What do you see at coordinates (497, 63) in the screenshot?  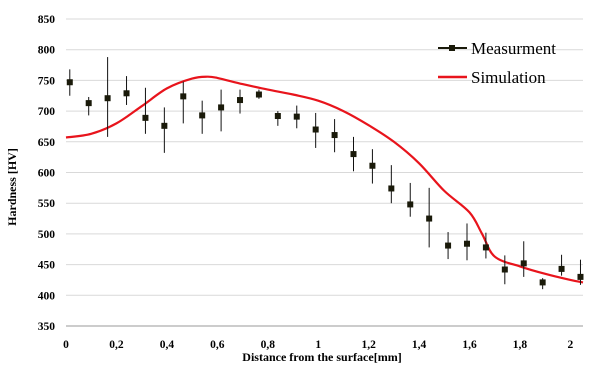 I see `legend: Measurment Simulation` at bounding box center [497, 63].